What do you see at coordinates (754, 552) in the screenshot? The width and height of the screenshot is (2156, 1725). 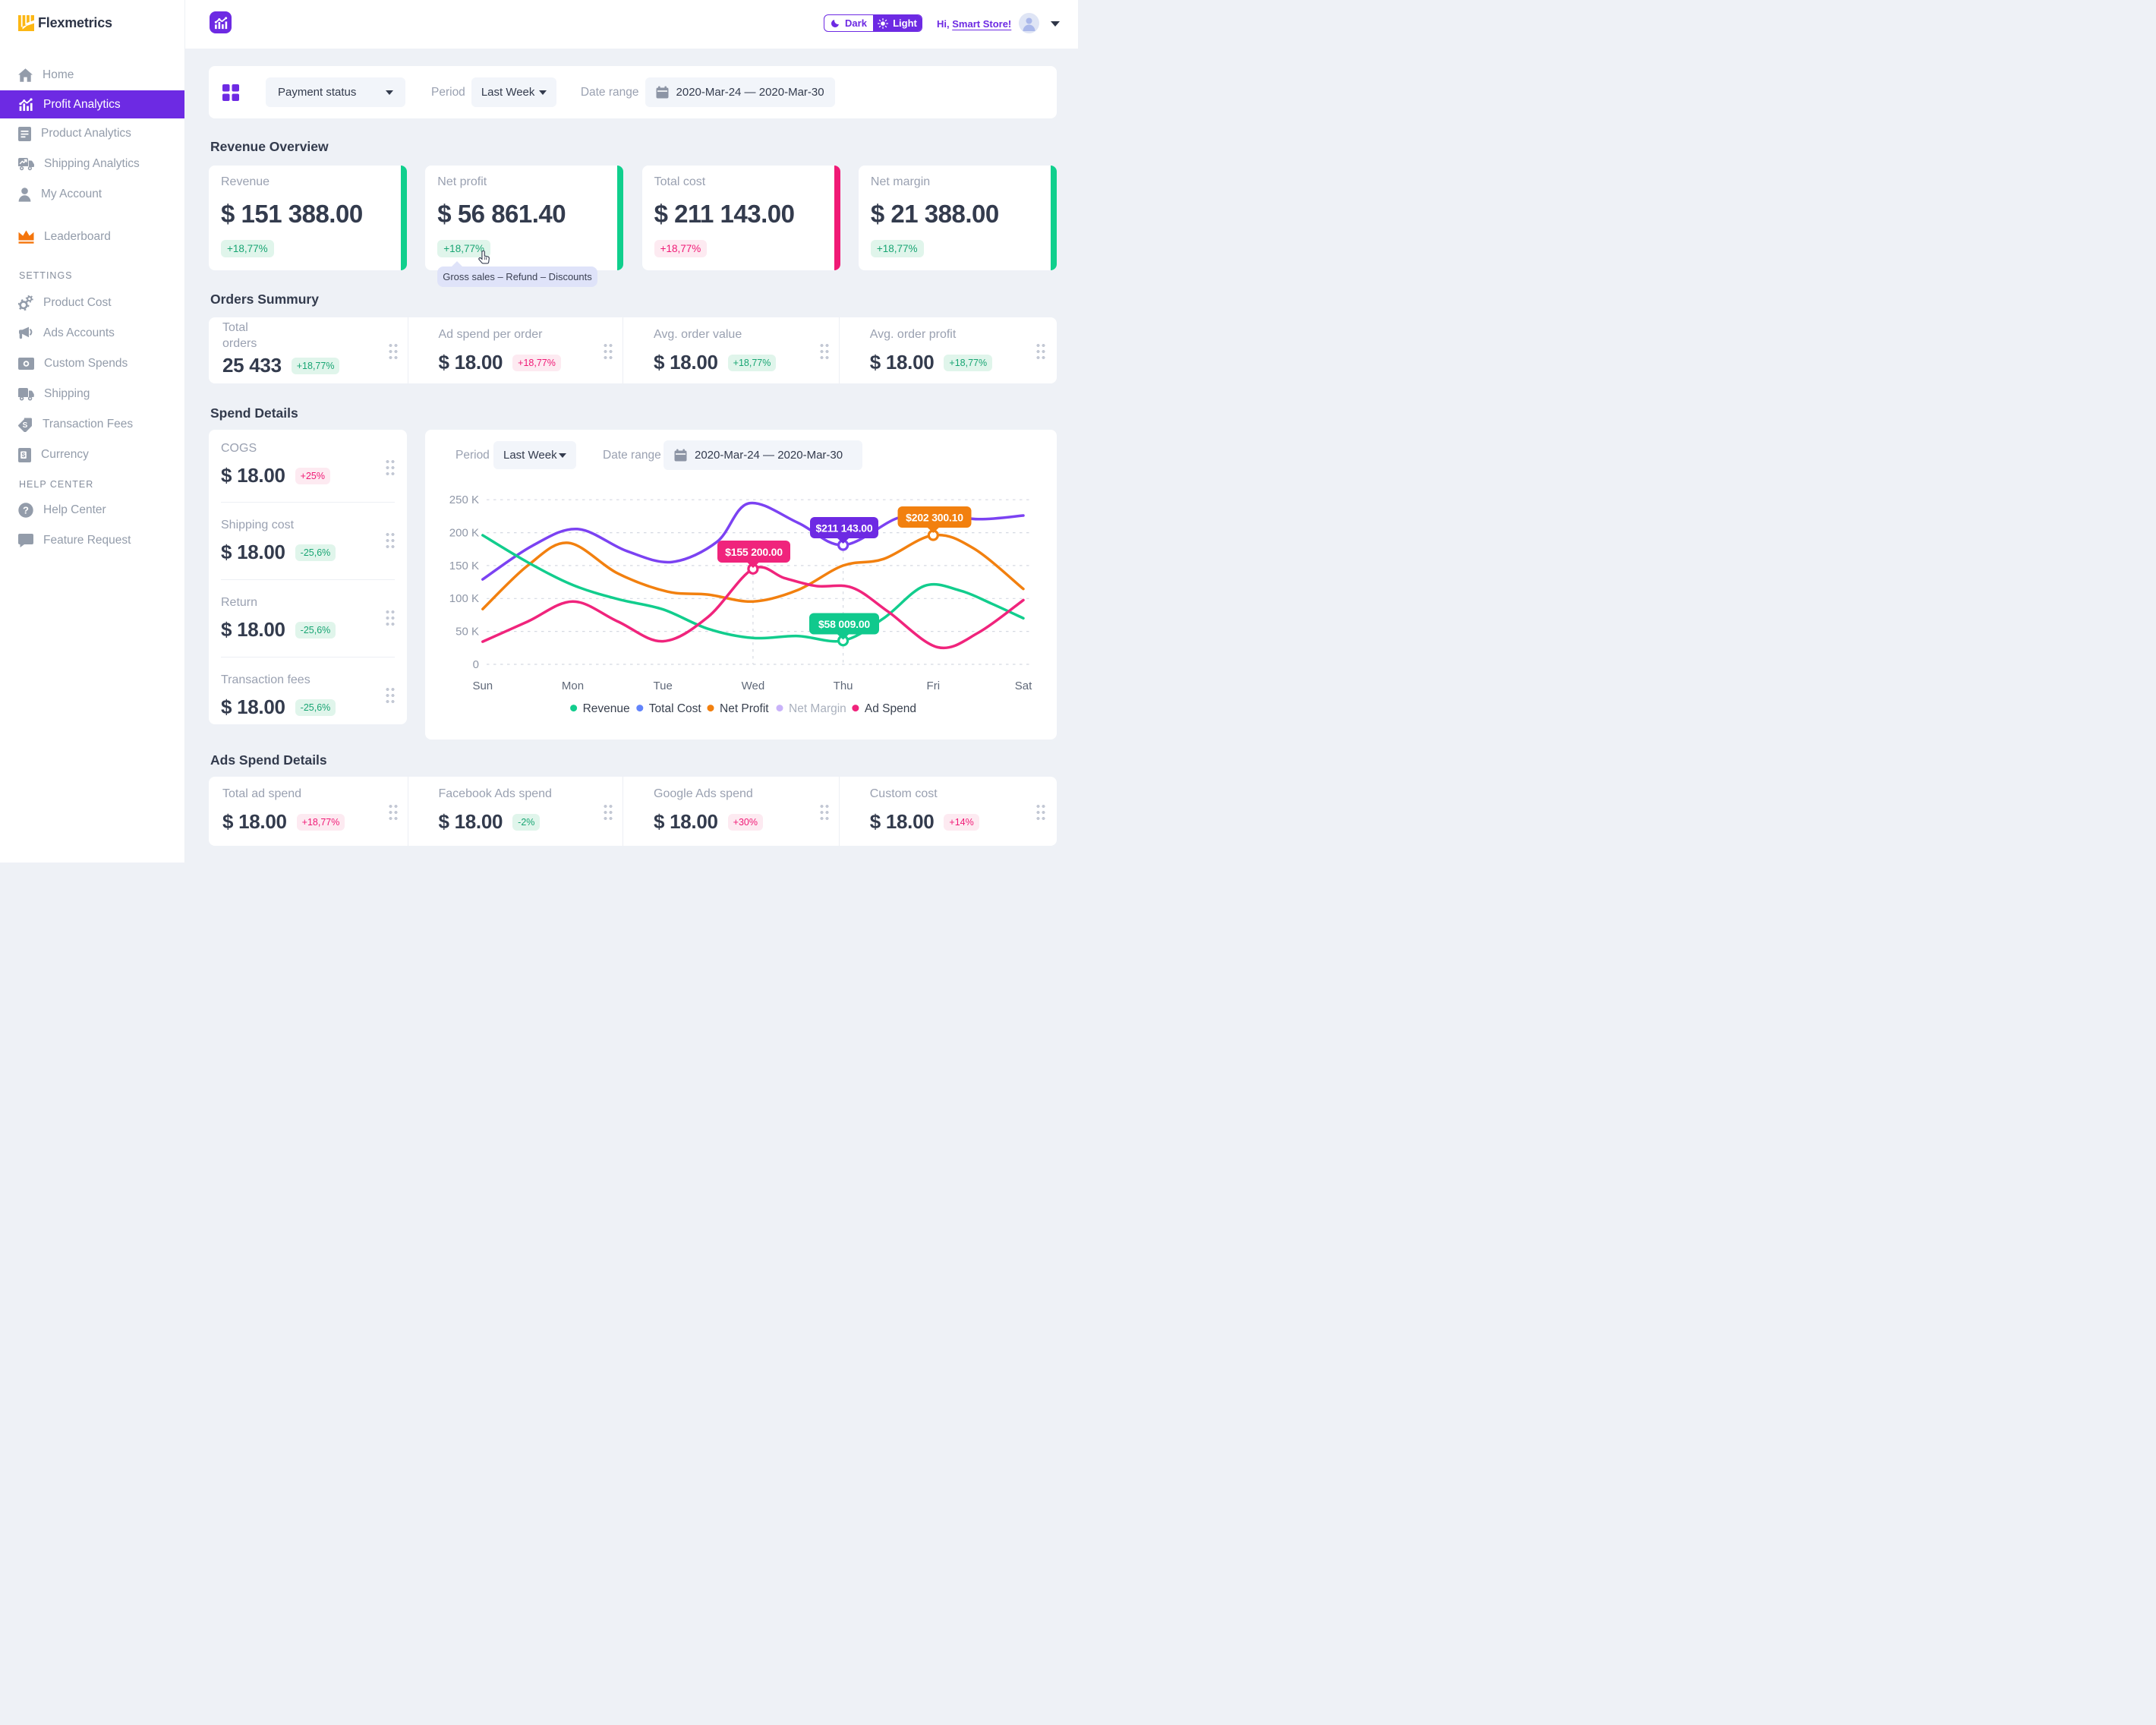 I see `svg-text: $155 200.00` at bounding box center [754, 552].